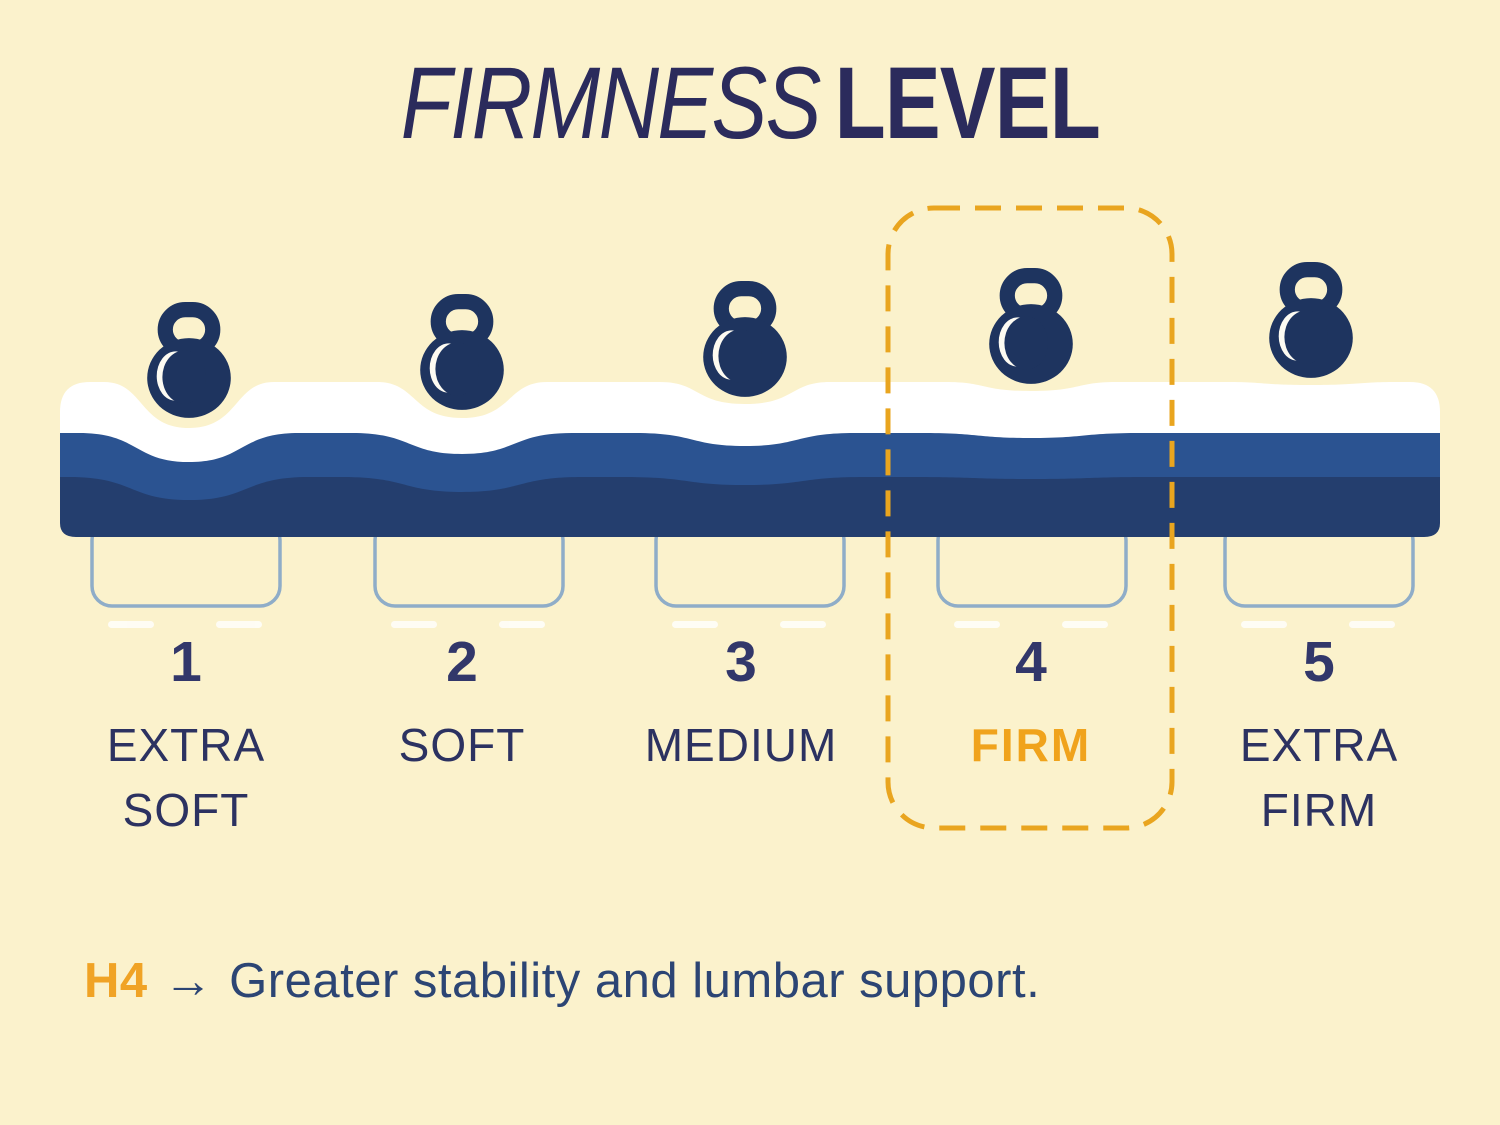 This screenshot has width=1500, height=1125. Describe the element at coordinates (751, 624) in the screenshot. I see `leg-shadow-marks` at that location.